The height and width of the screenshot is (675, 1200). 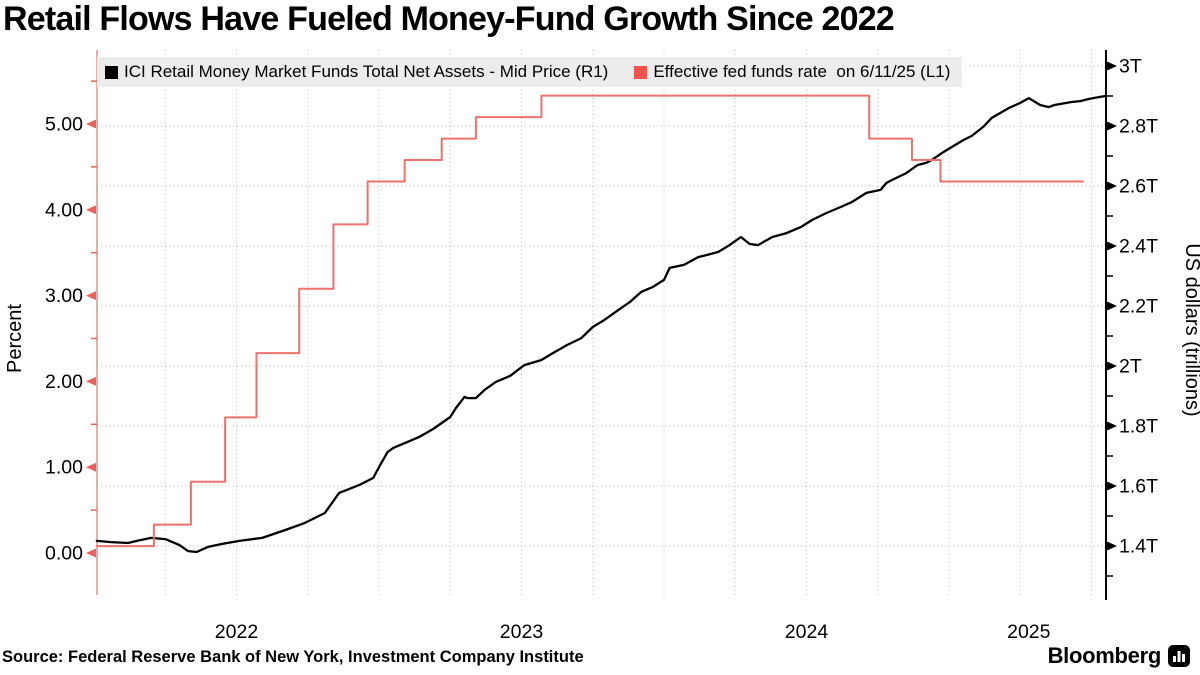 What do you see at coordinates (1138, 547) in the screenshot?
I see `right-axis-tick-label: 1.4T` at bounding box center [1138, 547].